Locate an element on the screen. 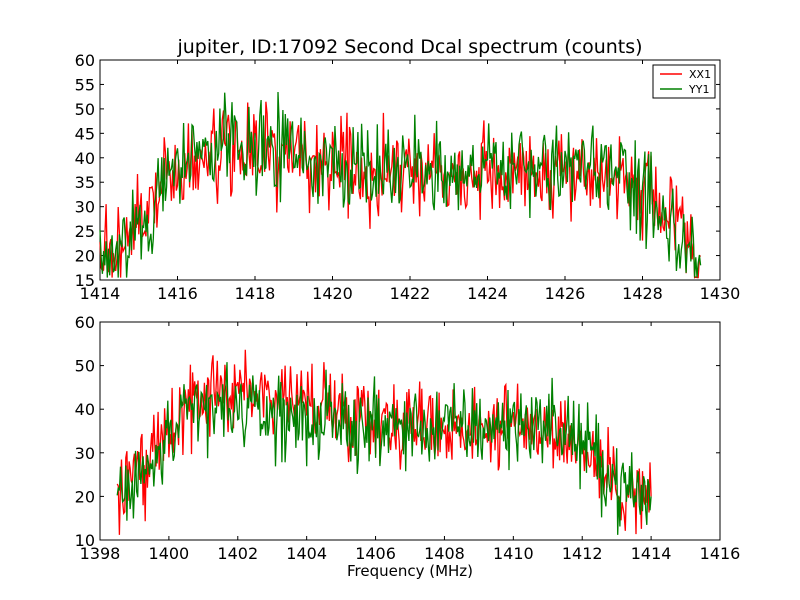  top-plot-y-tick-label: 40 is located at coordinates (85, 158).